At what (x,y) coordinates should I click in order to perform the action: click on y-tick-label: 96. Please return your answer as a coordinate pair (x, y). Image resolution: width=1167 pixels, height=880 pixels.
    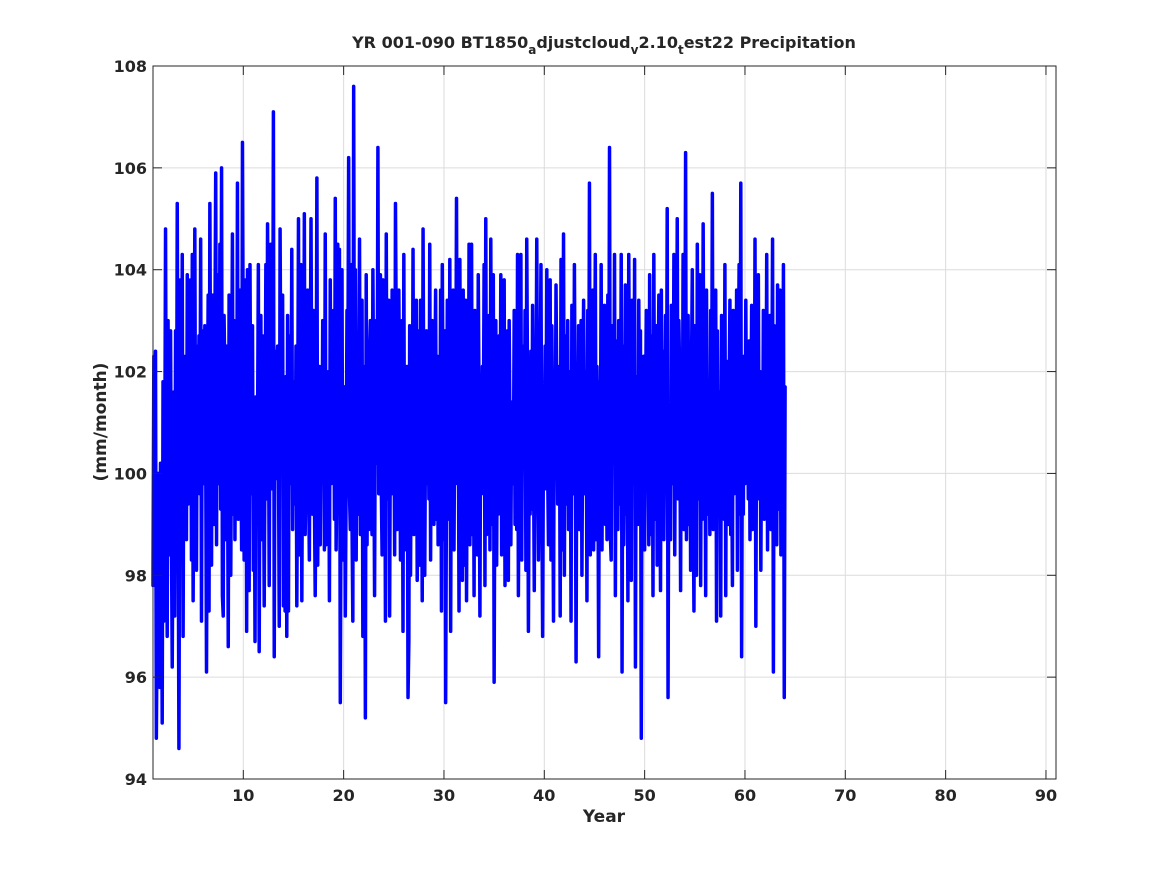
    Looking at the image, I should click on (136, 677).